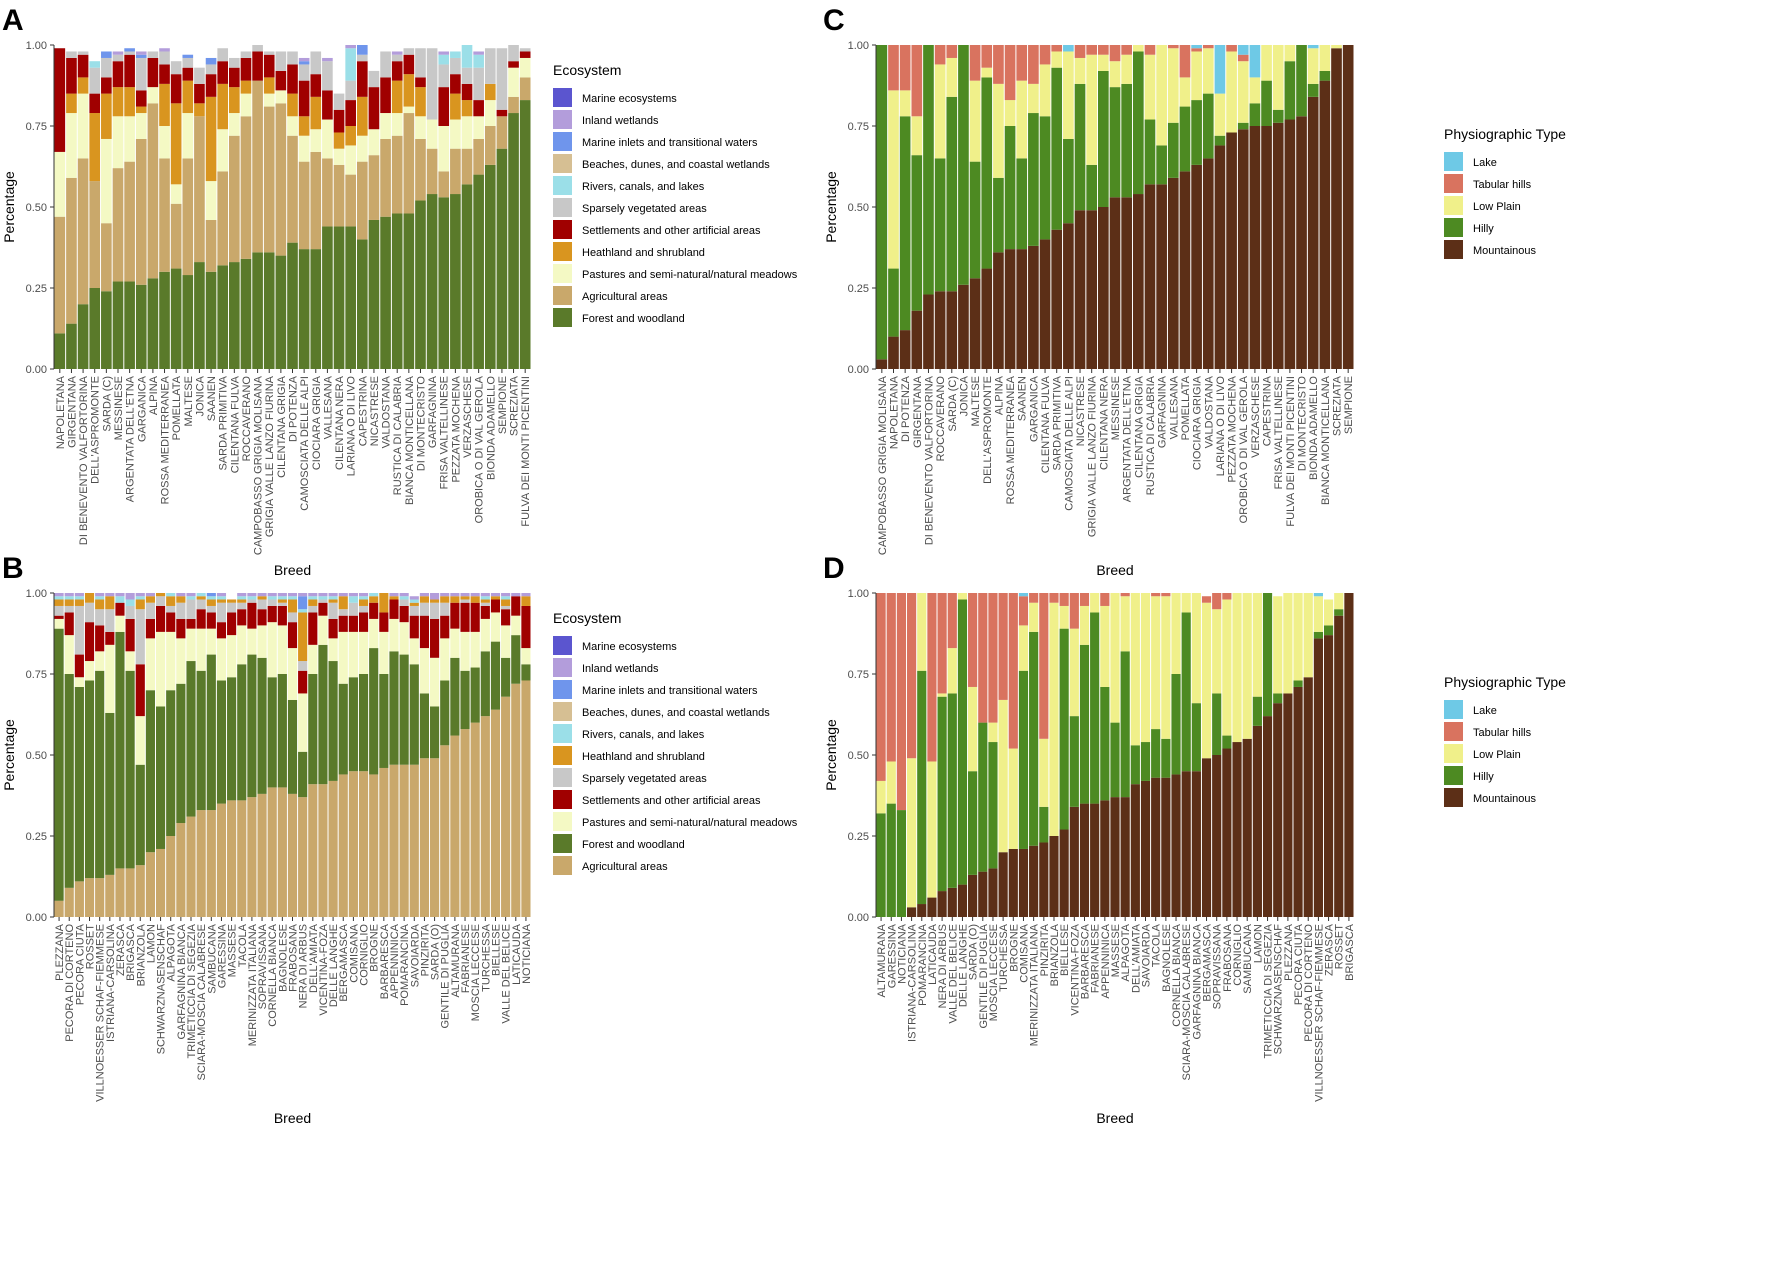 The image size is (1772, 1271). What do you see at coordinates (1221, 426) in the screenshot?
I see `panel-c-xtick-label: LARIANA O DI LIVO` at bounding box center [1221, 426].